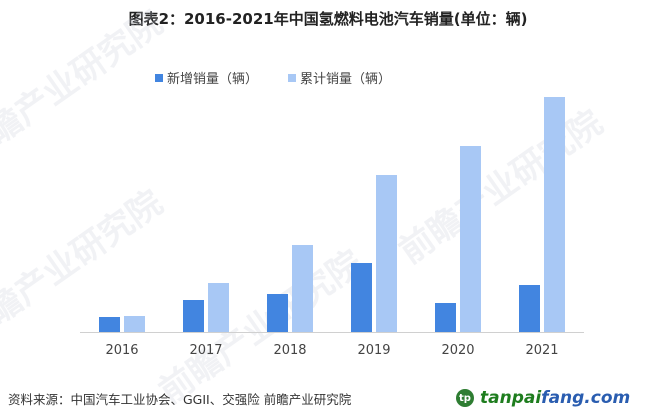 This screenshot has height=419, width=656. I want to click on bar-cumulative-2016, so click(134, 324).